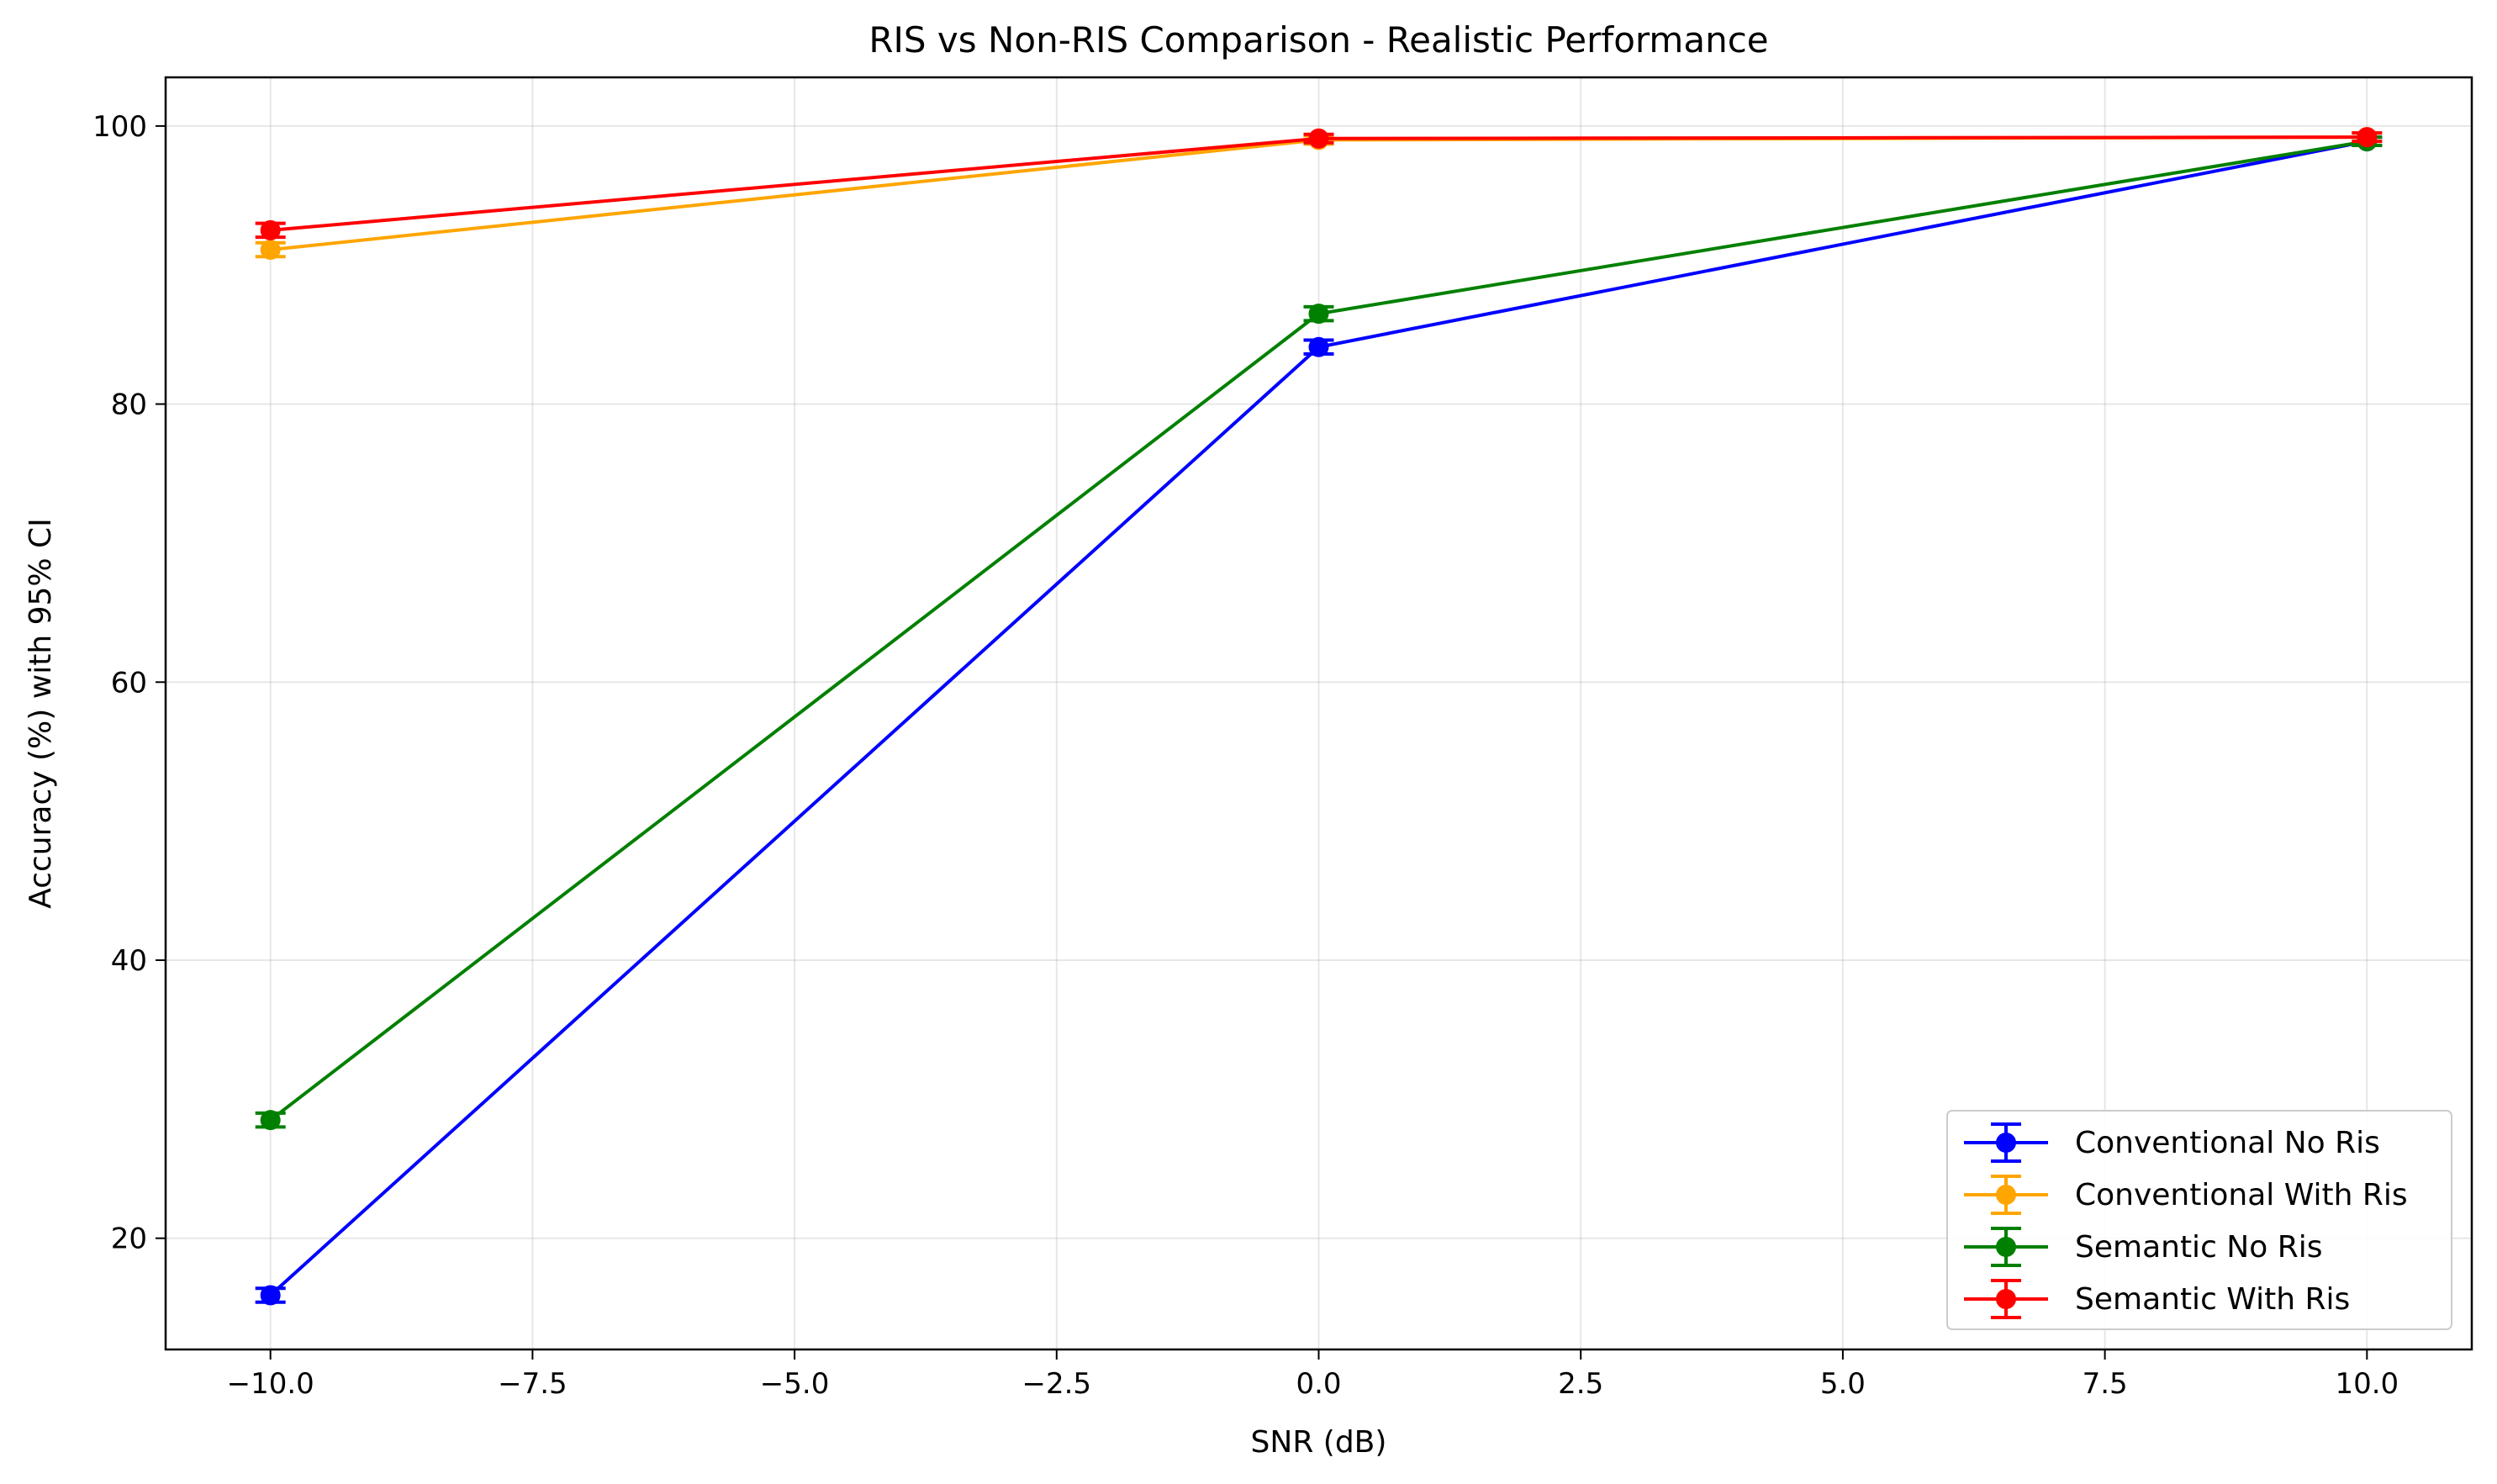 The image size is (2497, 1484). Describe the element at coordinates (2105, 1384) in the screenshot. I see `x-tick-label: 7.5` at that location.